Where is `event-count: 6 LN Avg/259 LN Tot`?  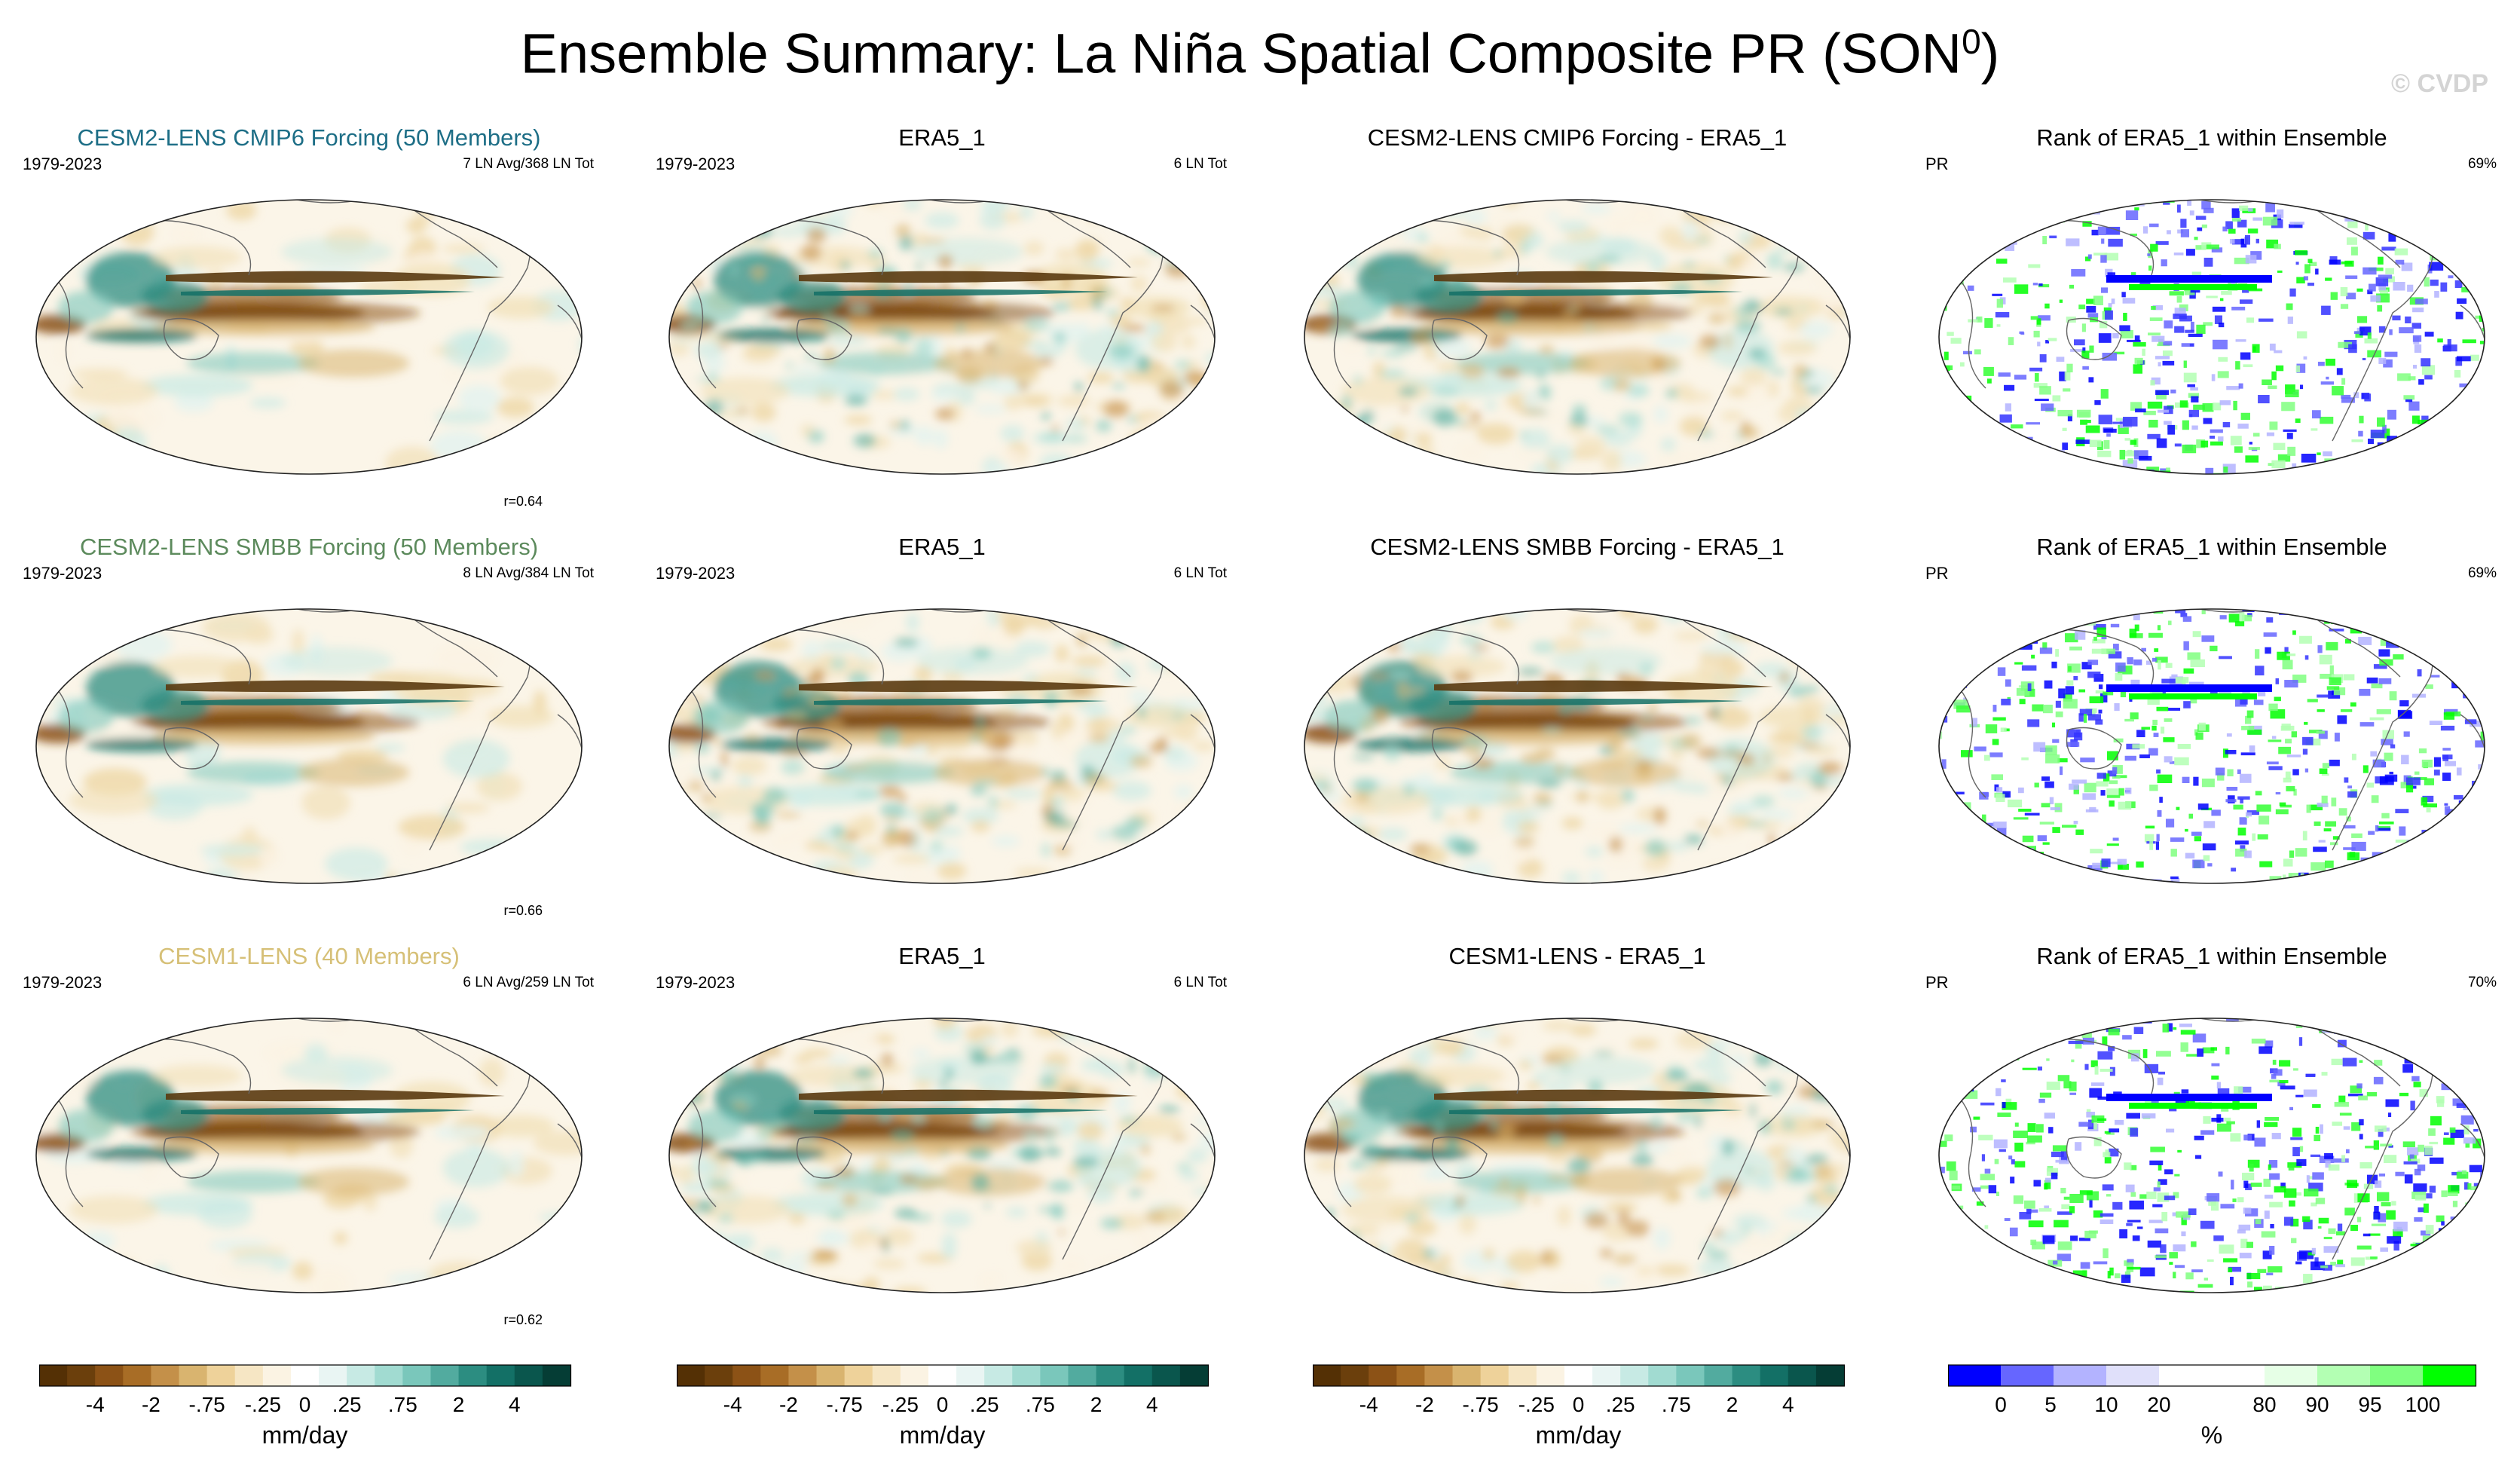
event-count: 6 LN Avg/259 LN Tot is located at coordinates (528, 982).